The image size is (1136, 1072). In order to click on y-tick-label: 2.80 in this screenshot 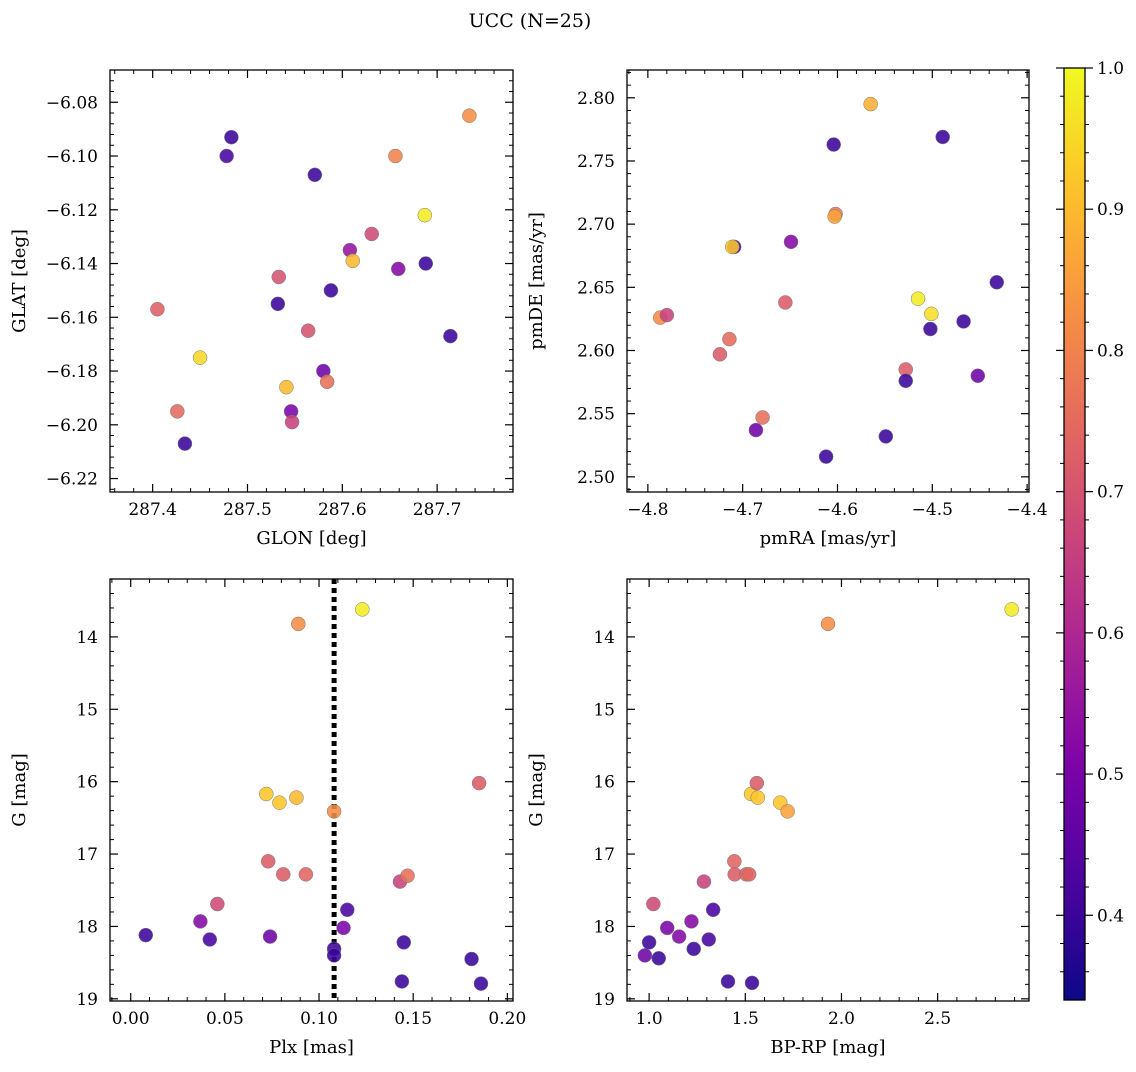, I will do `click(596, 99)`.